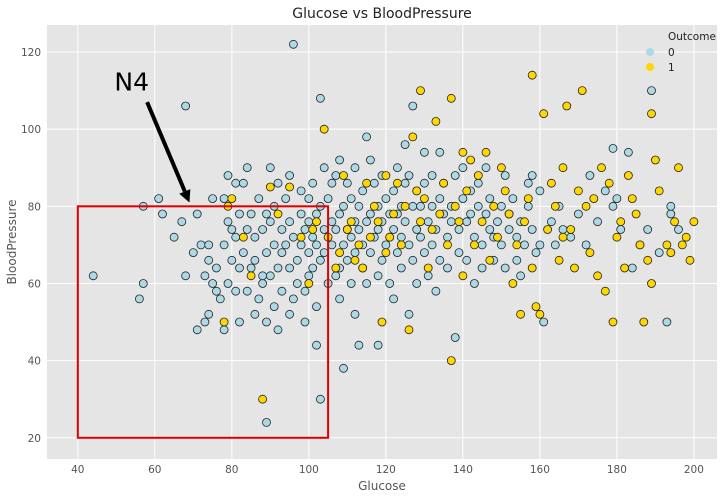  What do you see at coordinates (34, 362) in the screenshot?
I see `y-tick-label: 40` at bounding box center [34, 362].